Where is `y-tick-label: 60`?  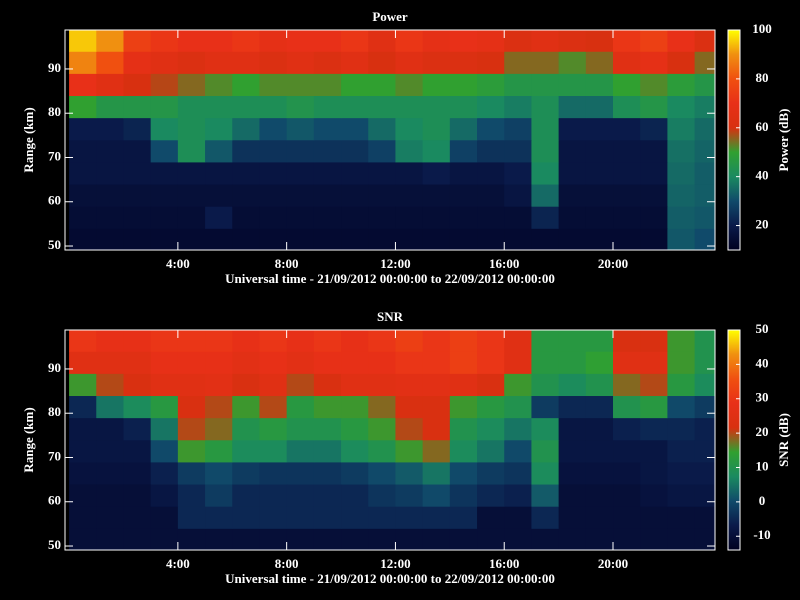
y-tick-label: 60 is located at coordinates (54, 500).